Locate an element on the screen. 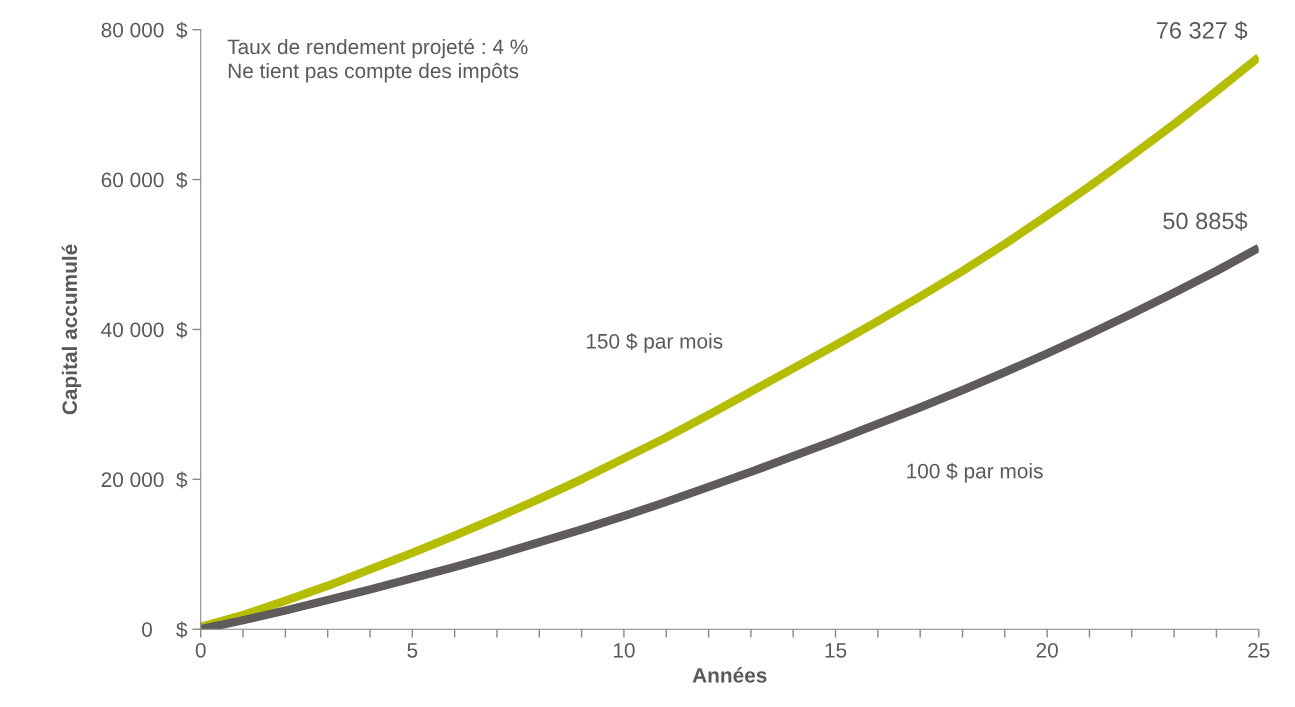 The width and height of the screenshot is (1295, 707). y-tick-label: 20 000 $ is located at coordinates (144, 480).